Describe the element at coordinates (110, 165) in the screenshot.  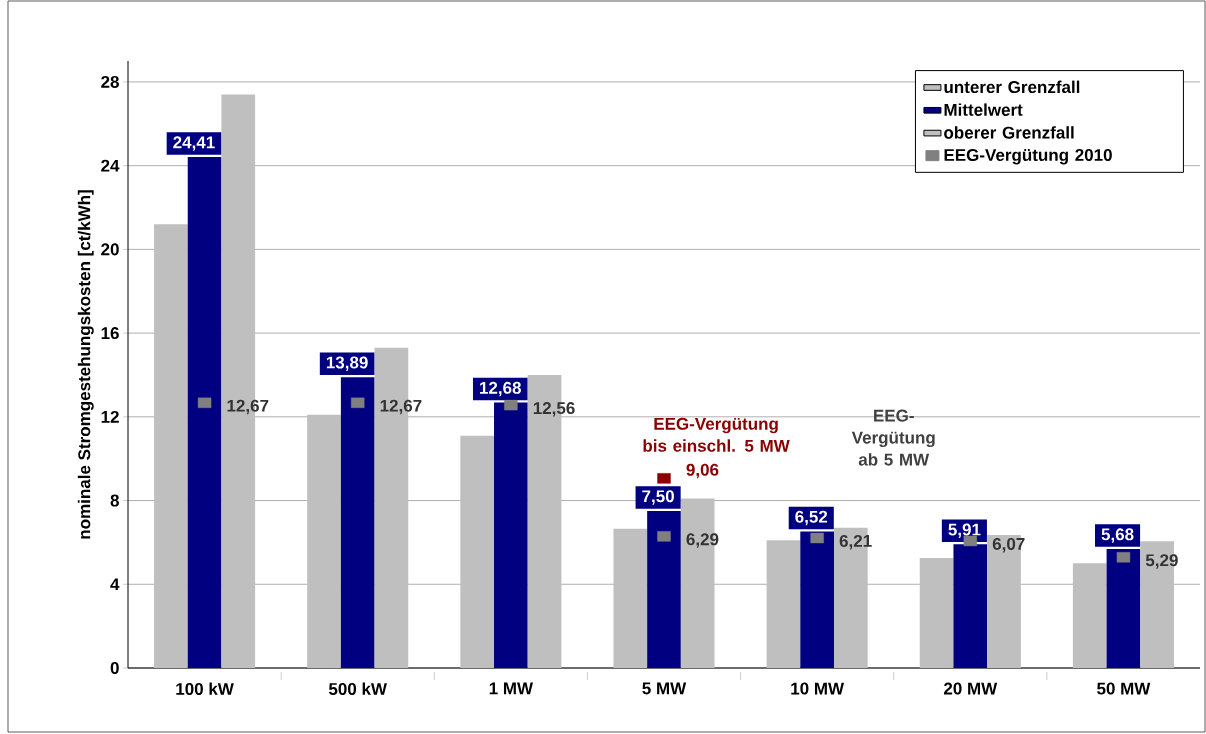
I see `y-tick-label: 24` at that location.